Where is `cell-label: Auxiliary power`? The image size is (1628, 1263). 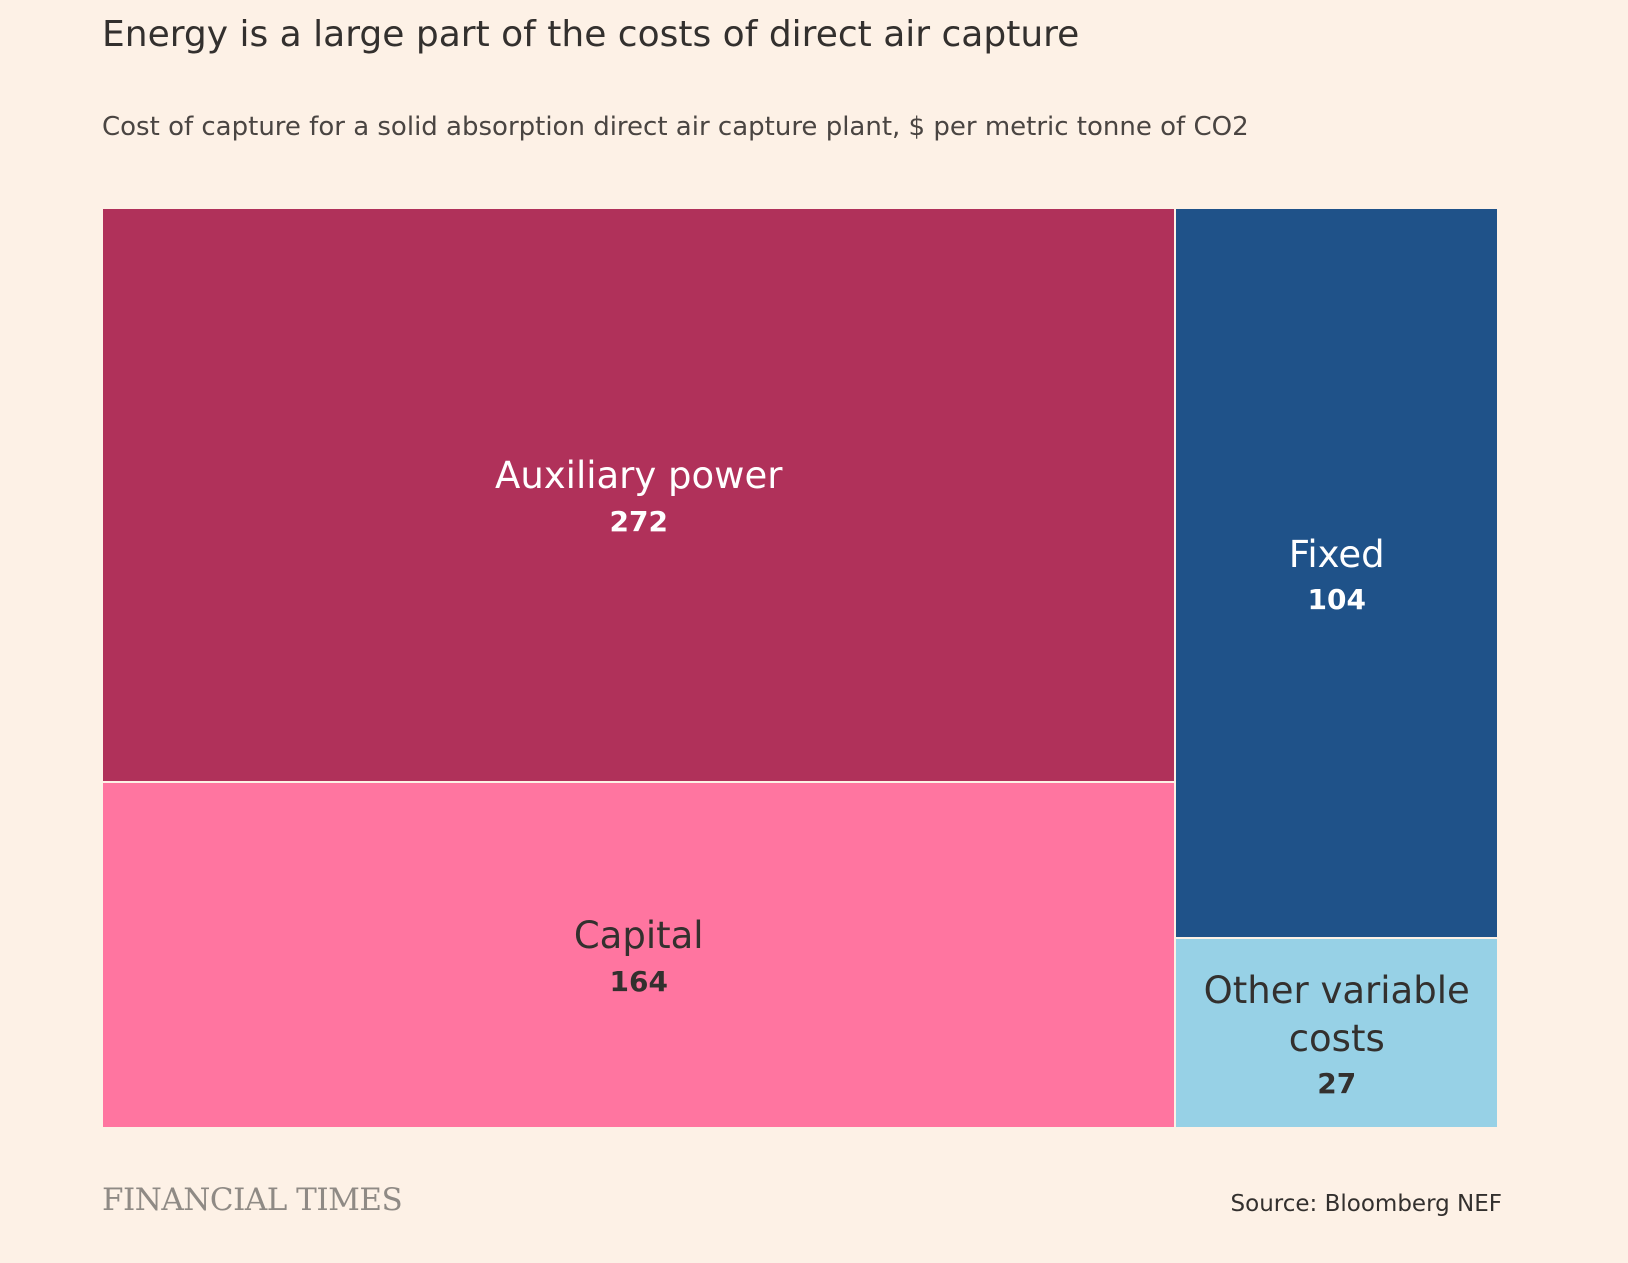
cell-label: Auxiliary power is located at coordinates (639, 476).